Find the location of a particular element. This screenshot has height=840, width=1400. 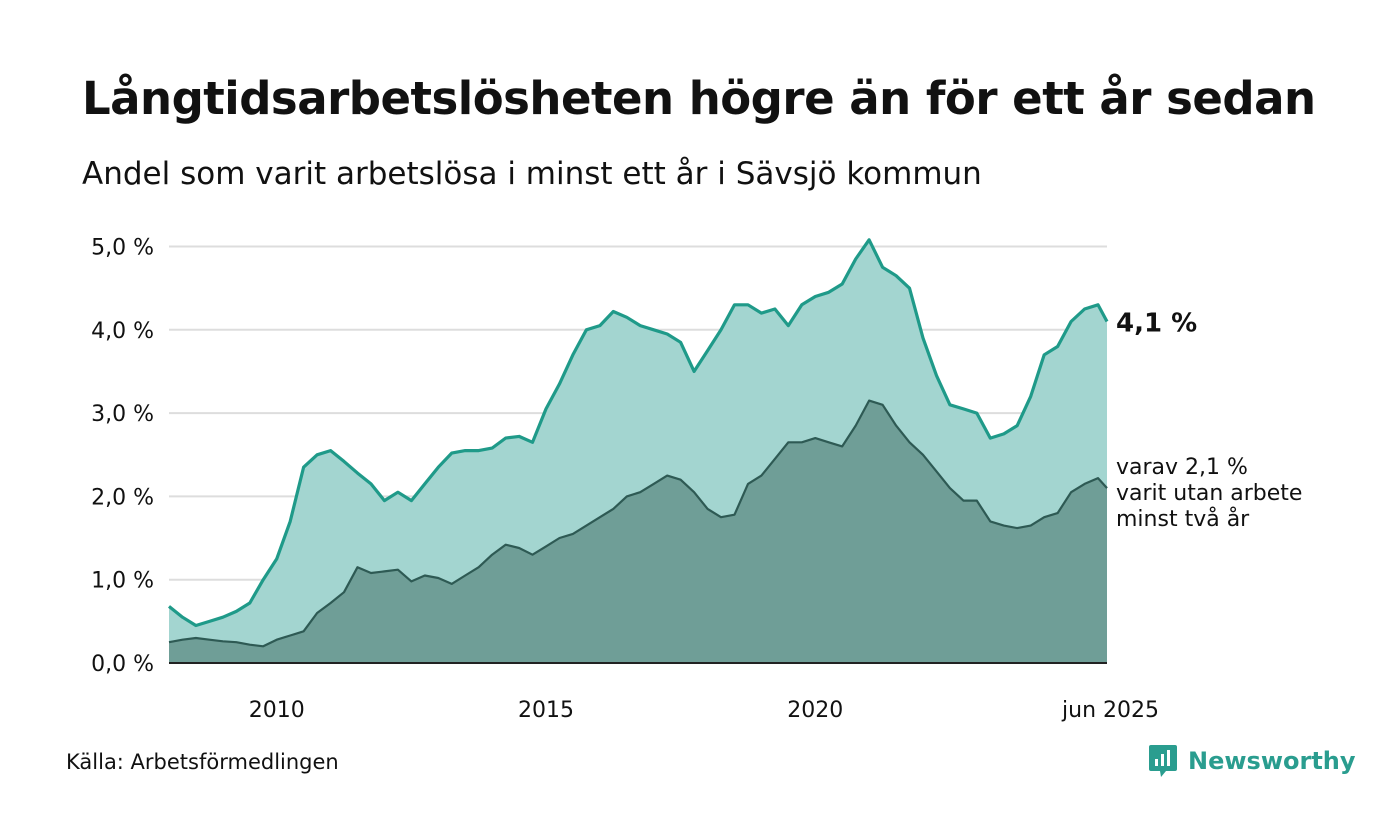

end-label-sub-line: minst två år is located at coordinates (1183, 519).